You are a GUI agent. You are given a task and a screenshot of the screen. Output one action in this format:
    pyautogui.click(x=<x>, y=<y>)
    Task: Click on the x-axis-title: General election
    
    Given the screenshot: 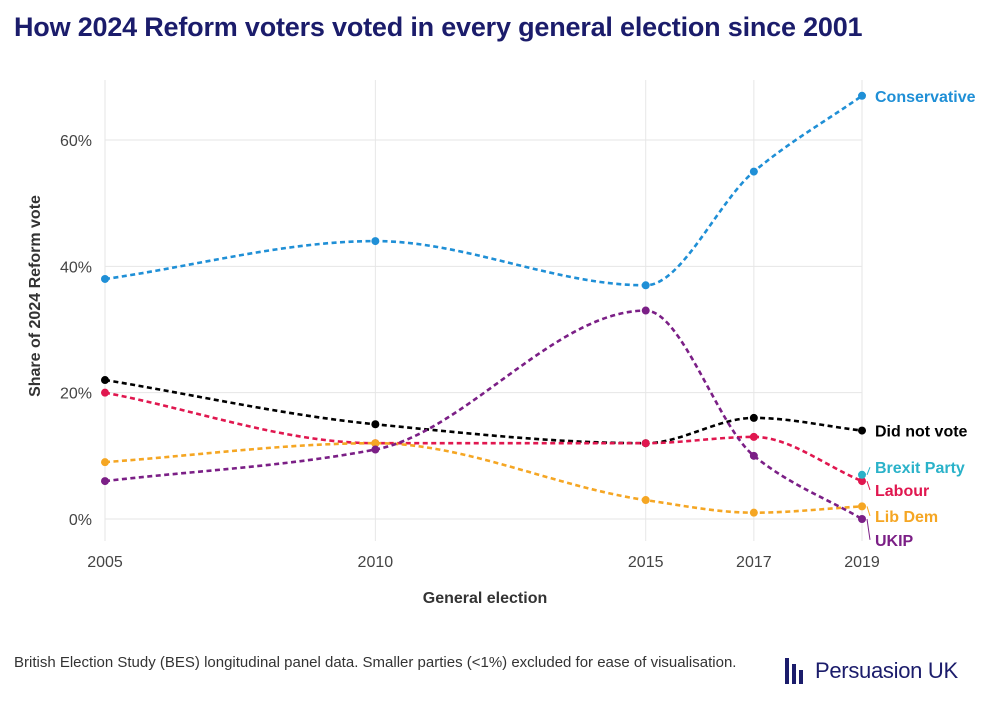 What is the action you would take?
    pyautogui.click(x=485, y=598)
    